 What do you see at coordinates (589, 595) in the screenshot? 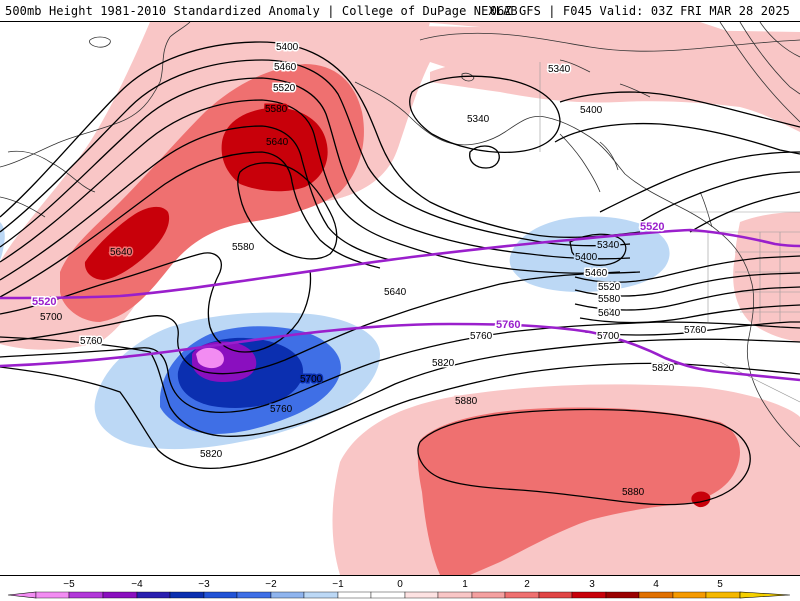
I see `swatch-pos35` at bounding box center [589, 595].